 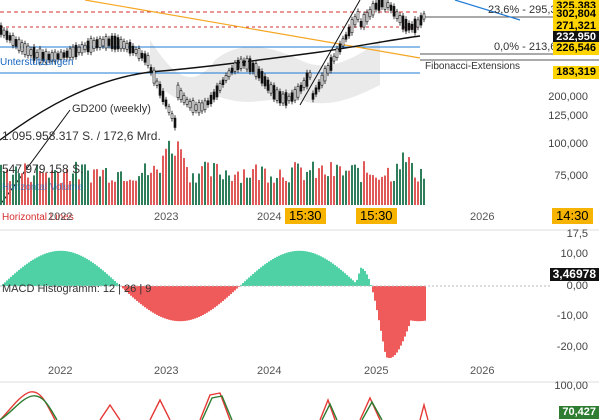 What do you see at coordinates (572, 316) in the screenshot?
I see `macd-axis-label: -10,00` at bounding box center [572, 316].